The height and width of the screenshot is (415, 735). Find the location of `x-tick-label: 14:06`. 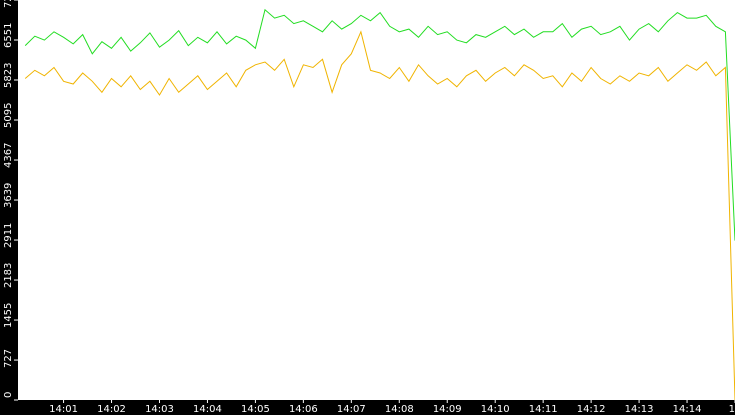

x-tick-label: 14:06 is located at coordinates (303, 409).